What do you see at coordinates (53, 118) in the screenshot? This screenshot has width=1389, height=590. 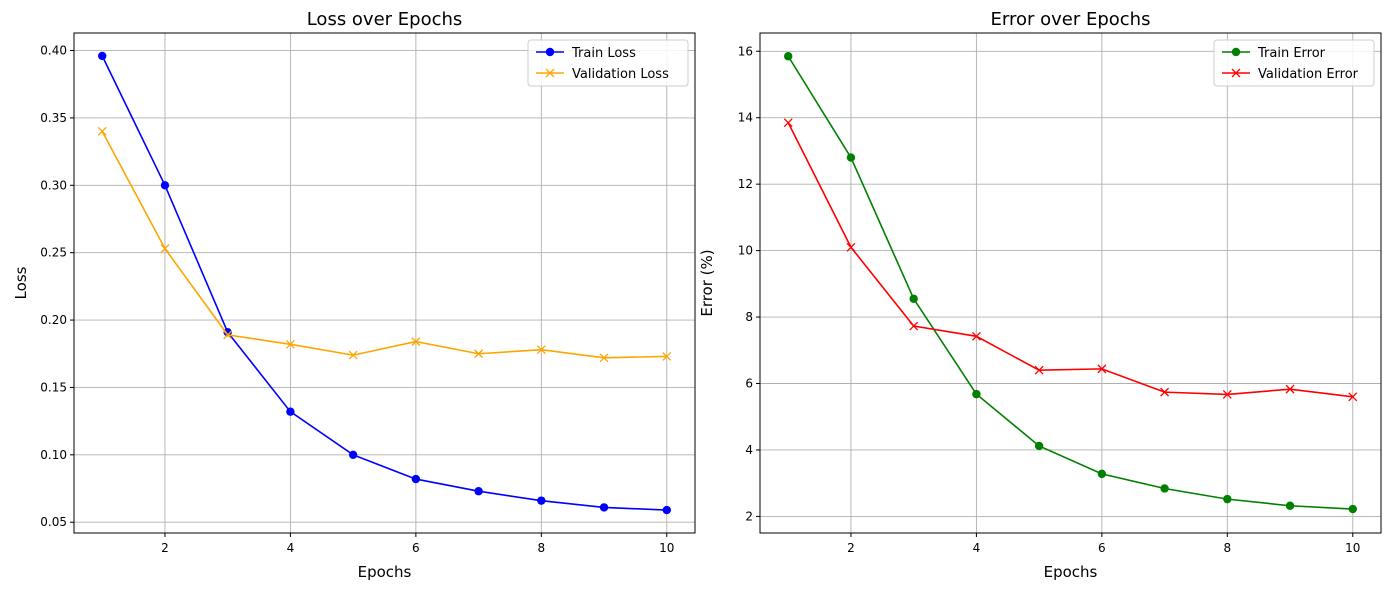 I see `y-tick-label: 0.35` at bounding box center [53, 118].